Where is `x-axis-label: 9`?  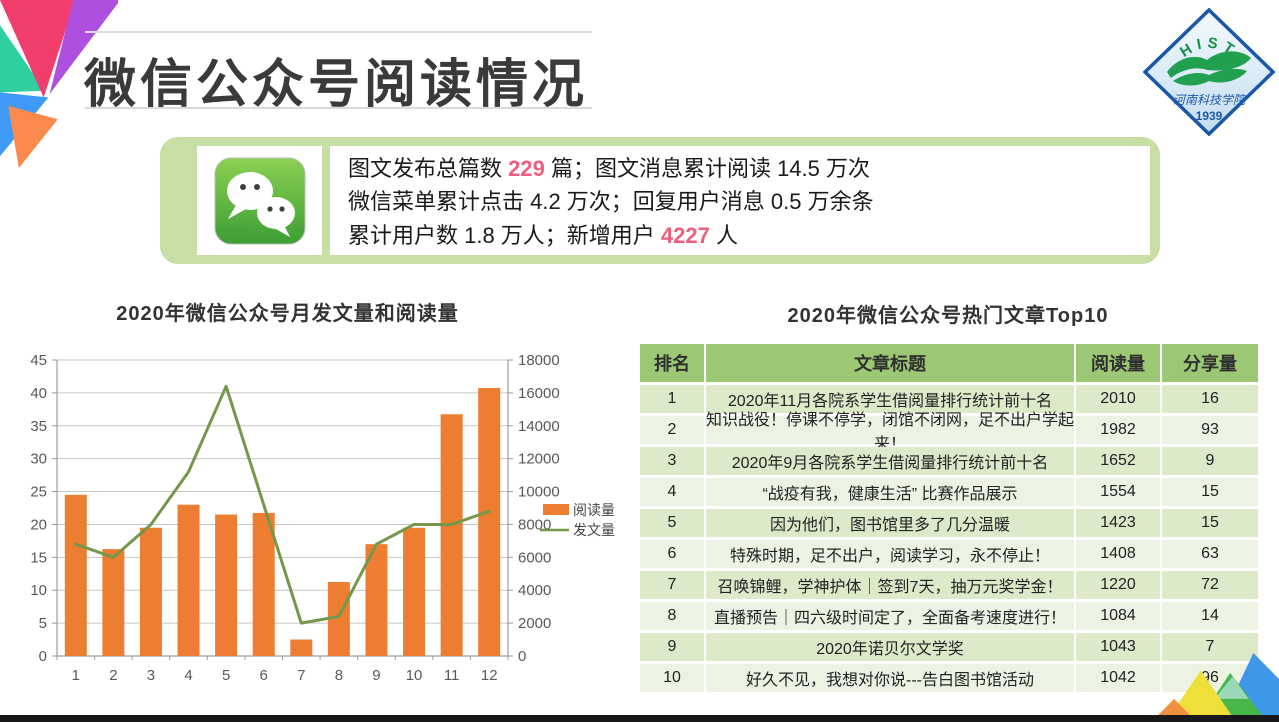 x-axis-label: 9 is located at coordinates (376, 675).